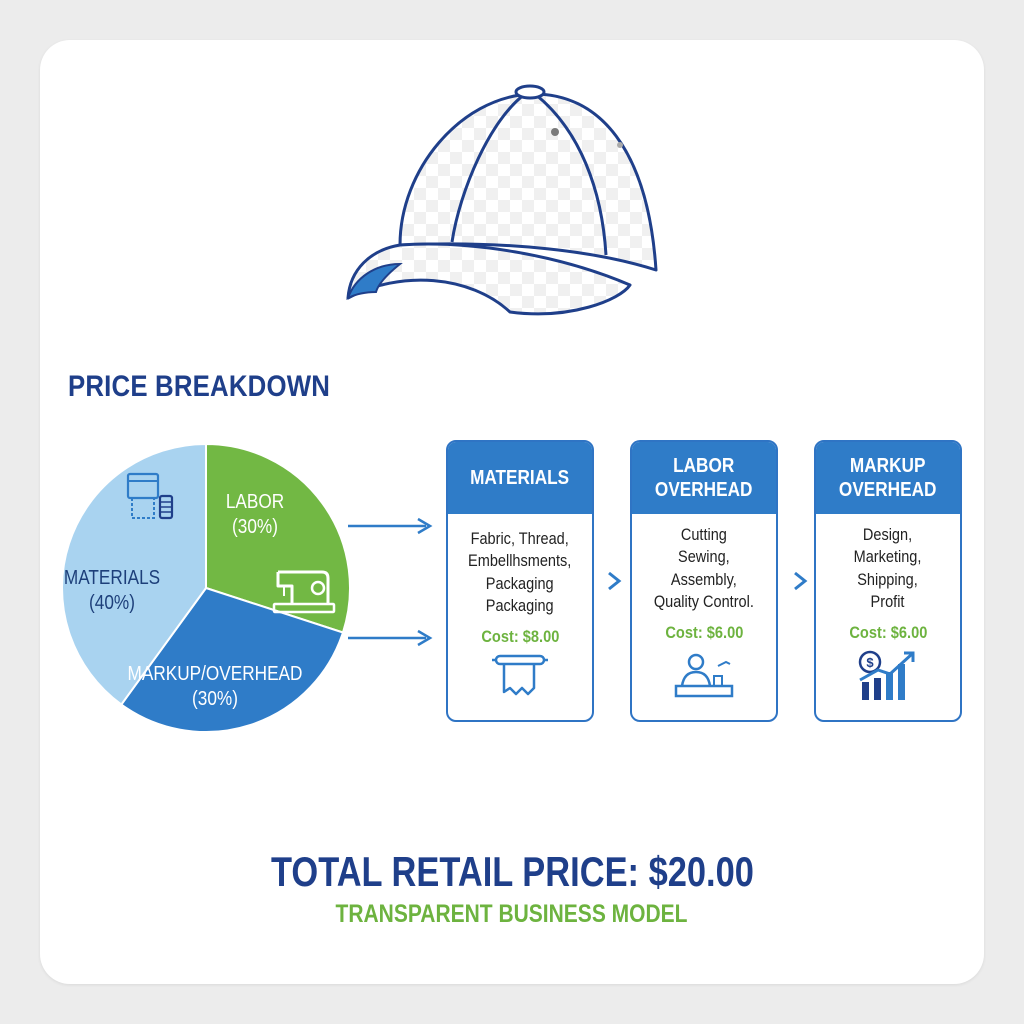  Describe the element at coordinates (255, 515) in the screenshot. I see `pie-label-labor: LABOR (30%)` at that location.